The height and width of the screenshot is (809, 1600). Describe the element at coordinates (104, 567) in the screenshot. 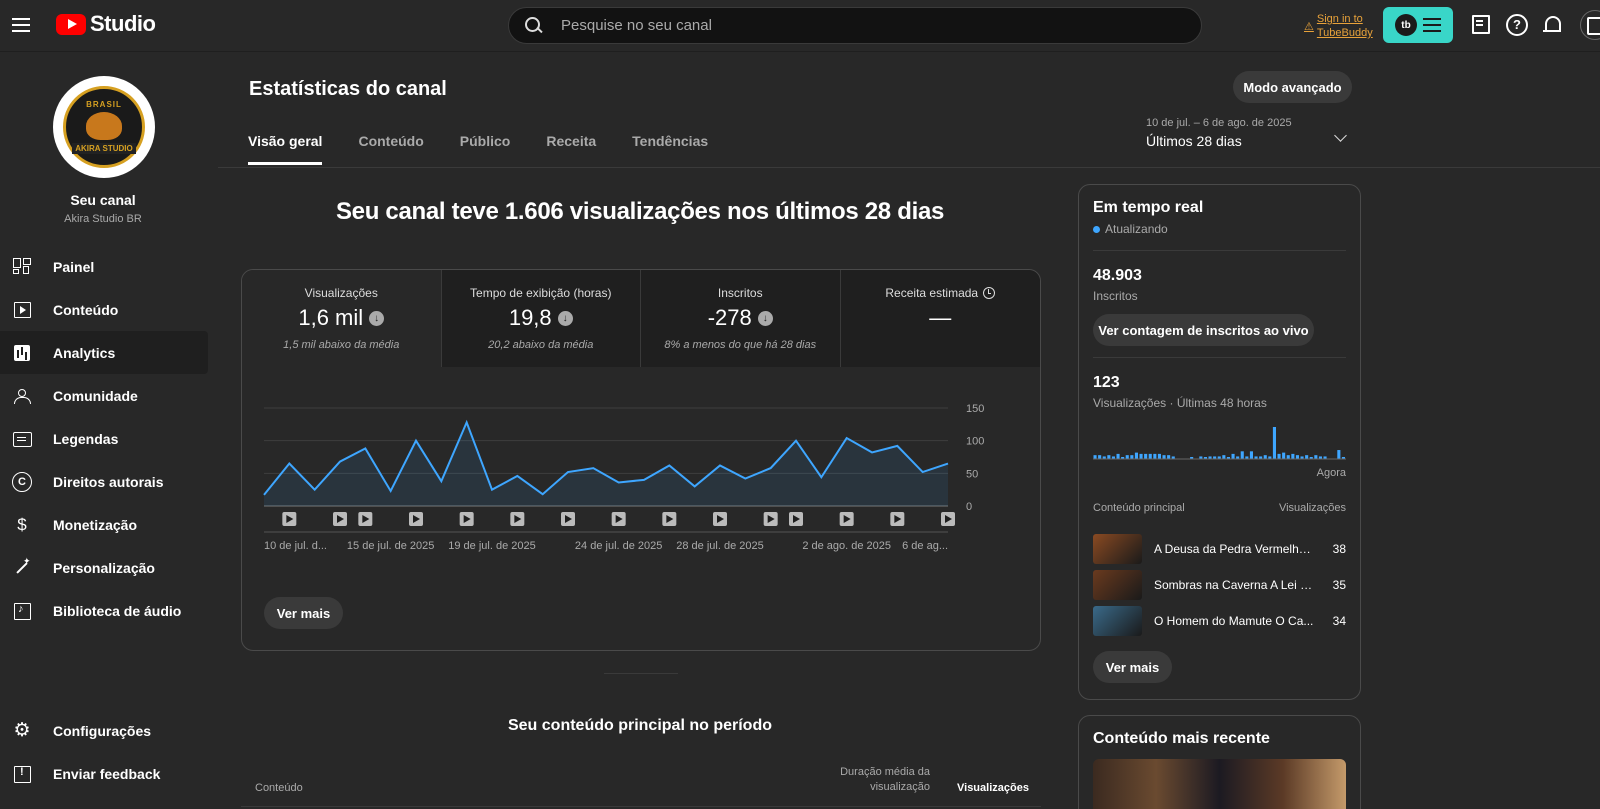

I see `sidebar-item-personalizacao: Personalização` at that location.